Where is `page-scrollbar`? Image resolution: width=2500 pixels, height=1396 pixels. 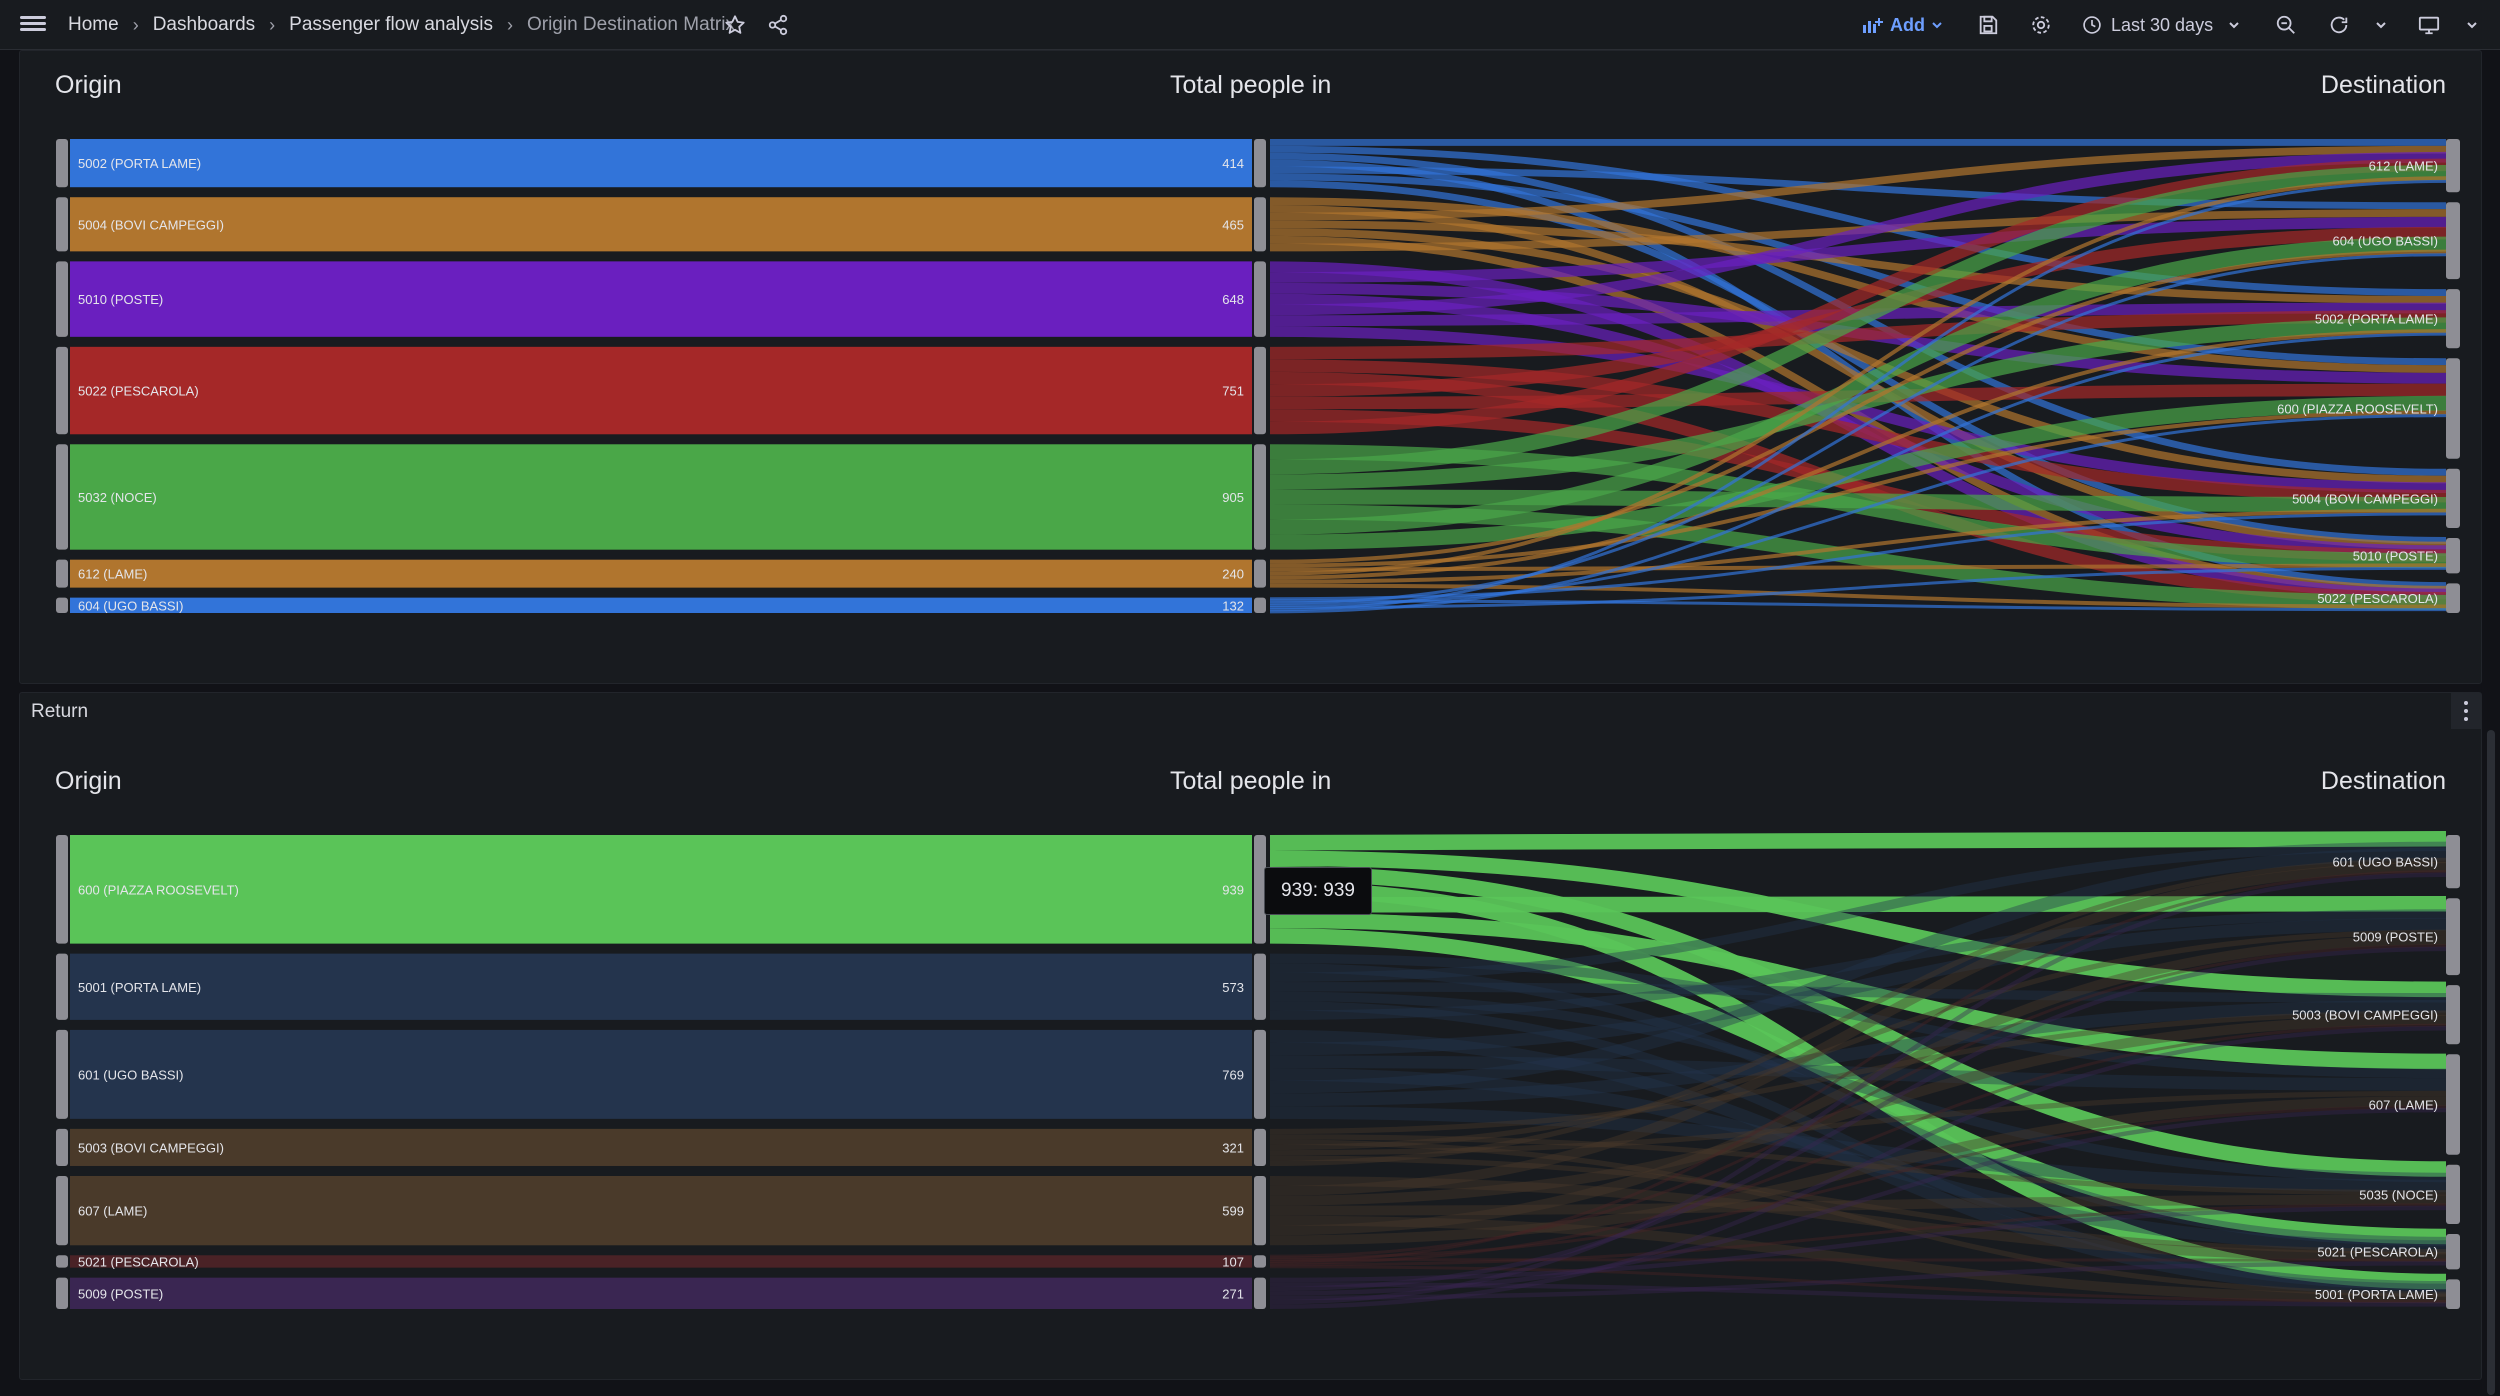
page-scrollbar is located at coordinates (2491, 1062).